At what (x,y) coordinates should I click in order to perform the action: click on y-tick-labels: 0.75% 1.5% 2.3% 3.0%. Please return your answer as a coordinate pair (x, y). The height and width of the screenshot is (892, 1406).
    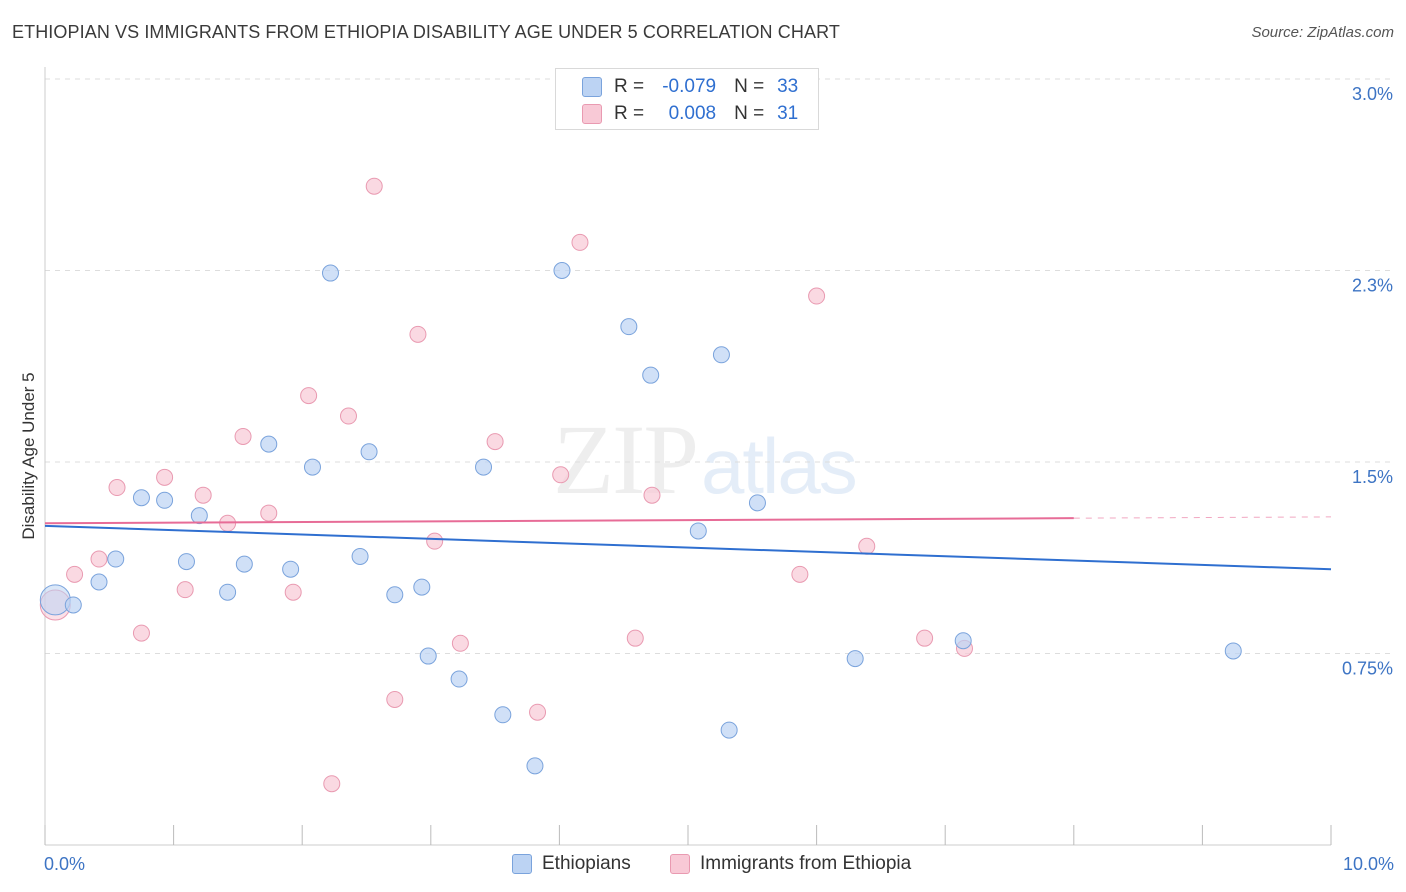
    Looking at the image, I should click on (1367, 381).